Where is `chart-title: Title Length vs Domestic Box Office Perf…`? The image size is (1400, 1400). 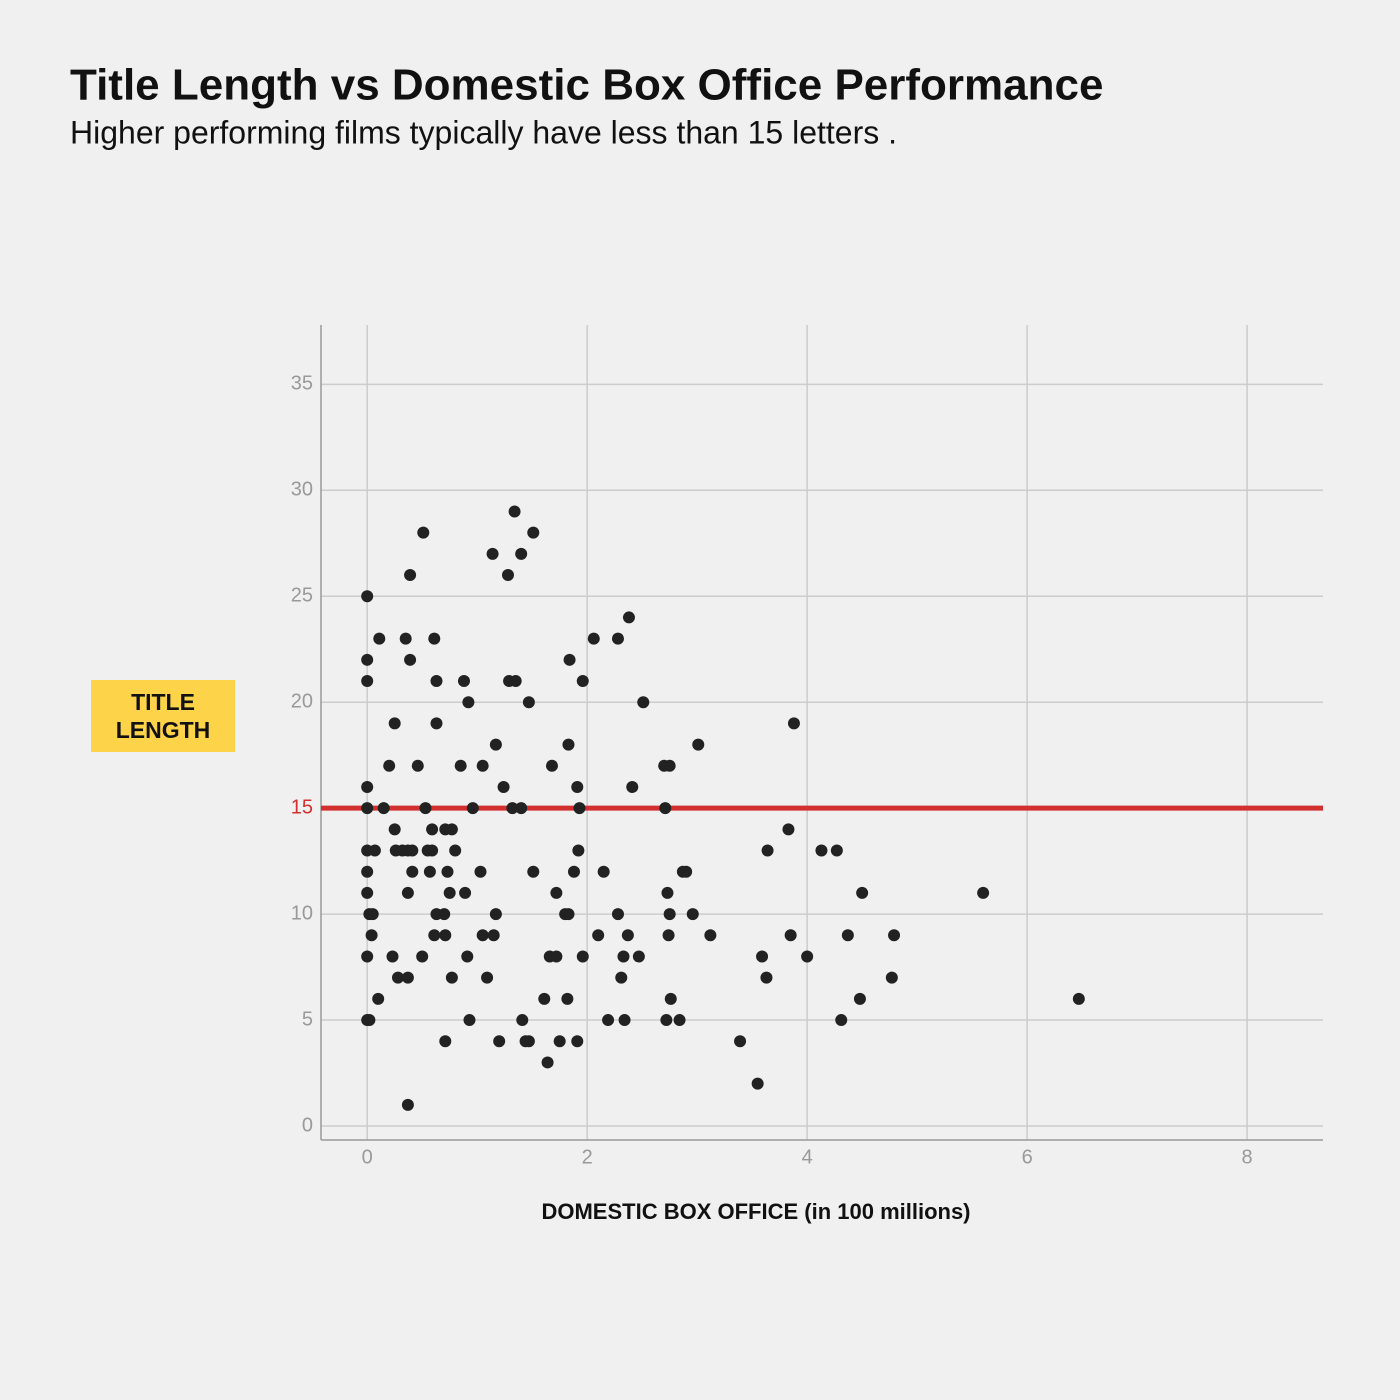
chart-title: Title Length vs Domestic Box Office Perf… is located at coordinates (586, 85).